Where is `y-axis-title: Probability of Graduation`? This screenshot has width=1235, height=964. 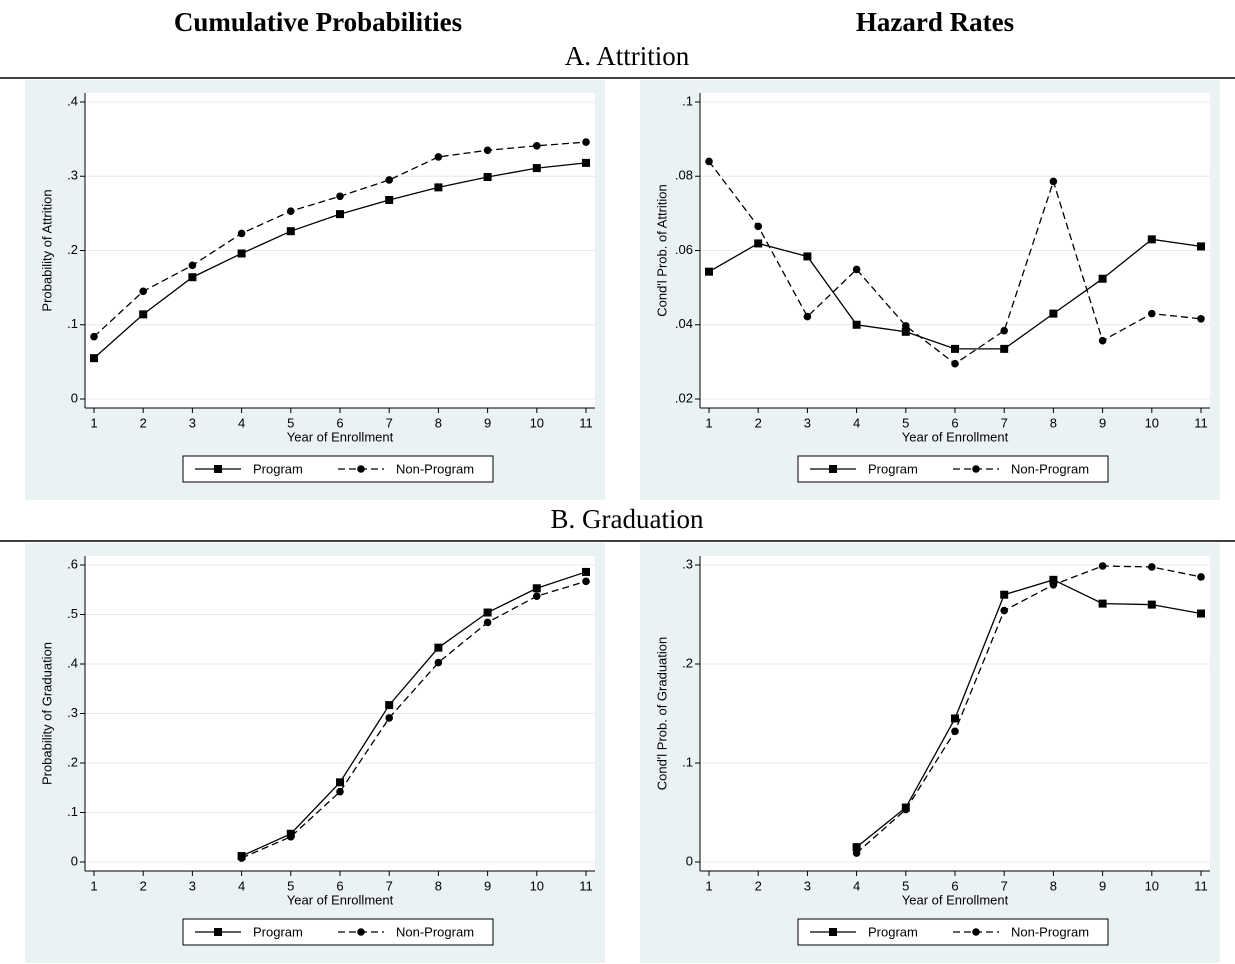
y-axis-title: Probability of Graduation is located at coordinates (46, 713).